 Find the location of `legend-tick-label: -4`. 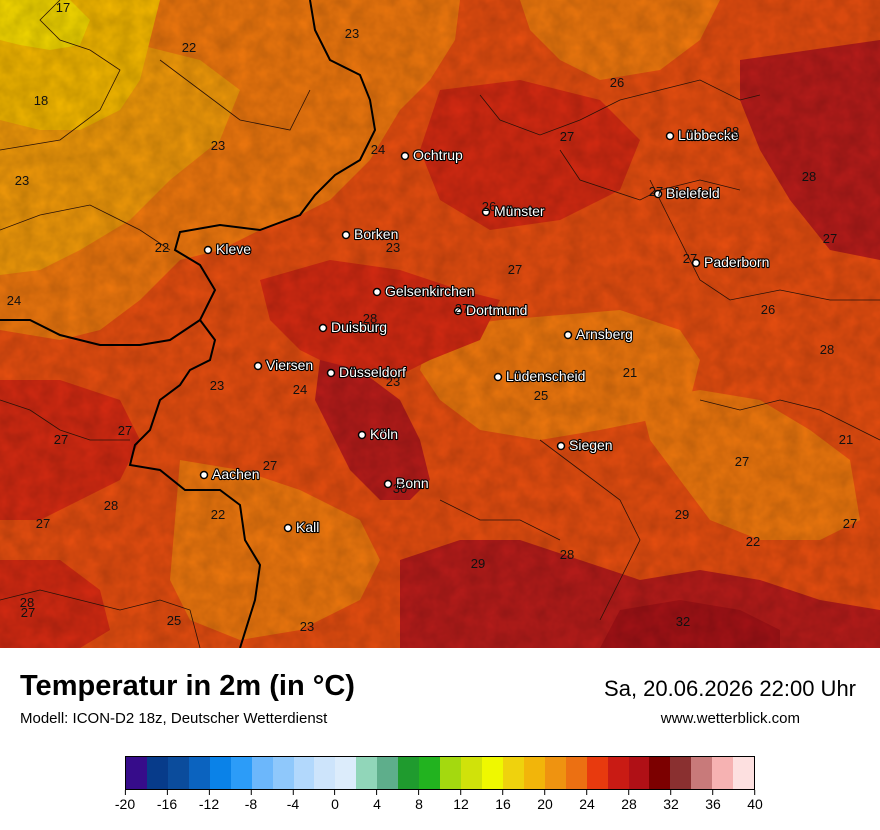

legend-tick-label: -4 is located at coordinates (293, 801).